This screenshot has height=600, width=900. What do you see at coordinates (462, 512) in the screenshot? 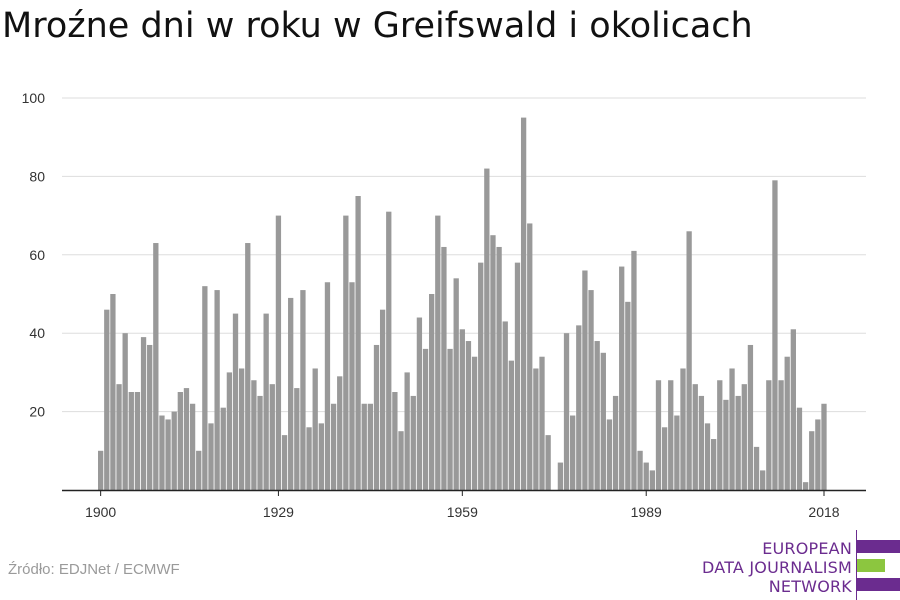
I see `x-tick-label: 1959` at bounding box center [462, 512].